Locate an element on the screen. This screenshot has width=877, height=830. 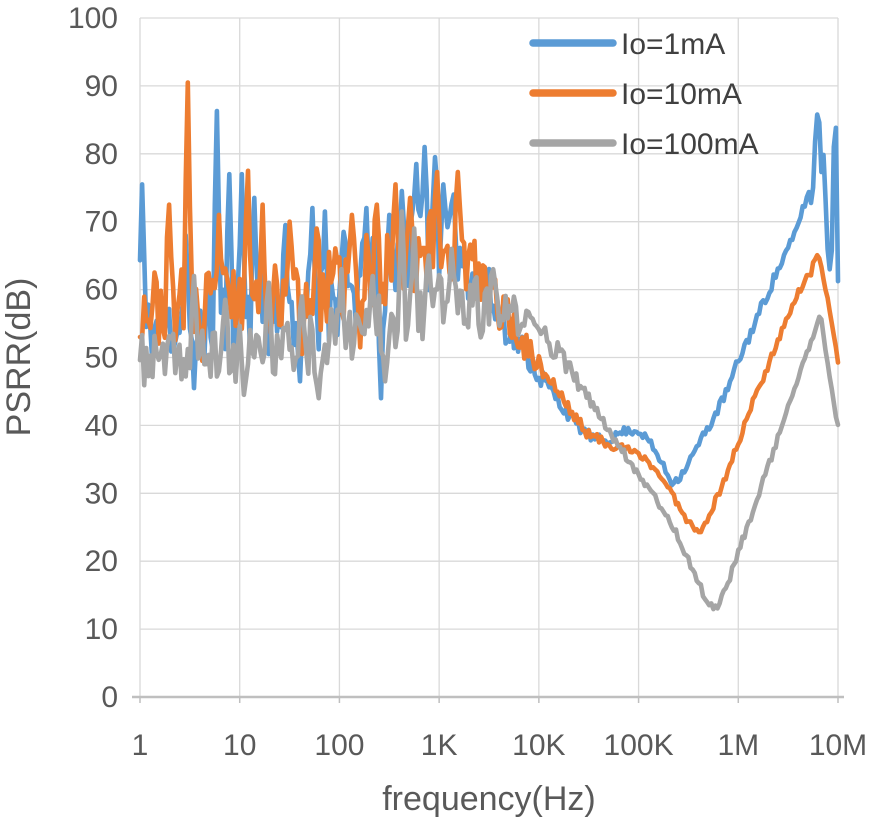
x-tick-label: 10 is located at coordinates (239, 745).